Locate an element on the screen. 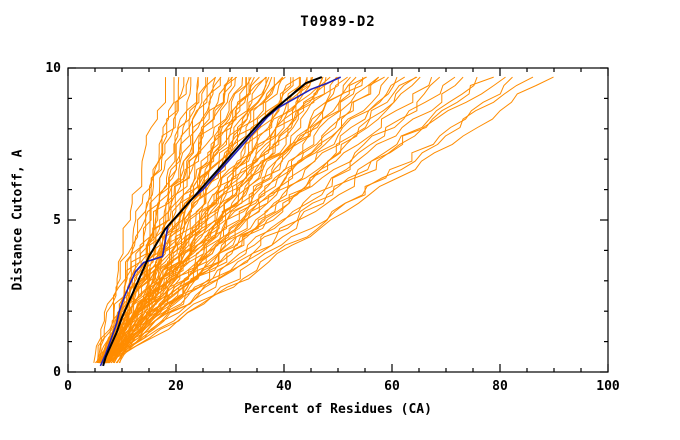  x-tick-label: 20 is located at coordinates (176, 386).